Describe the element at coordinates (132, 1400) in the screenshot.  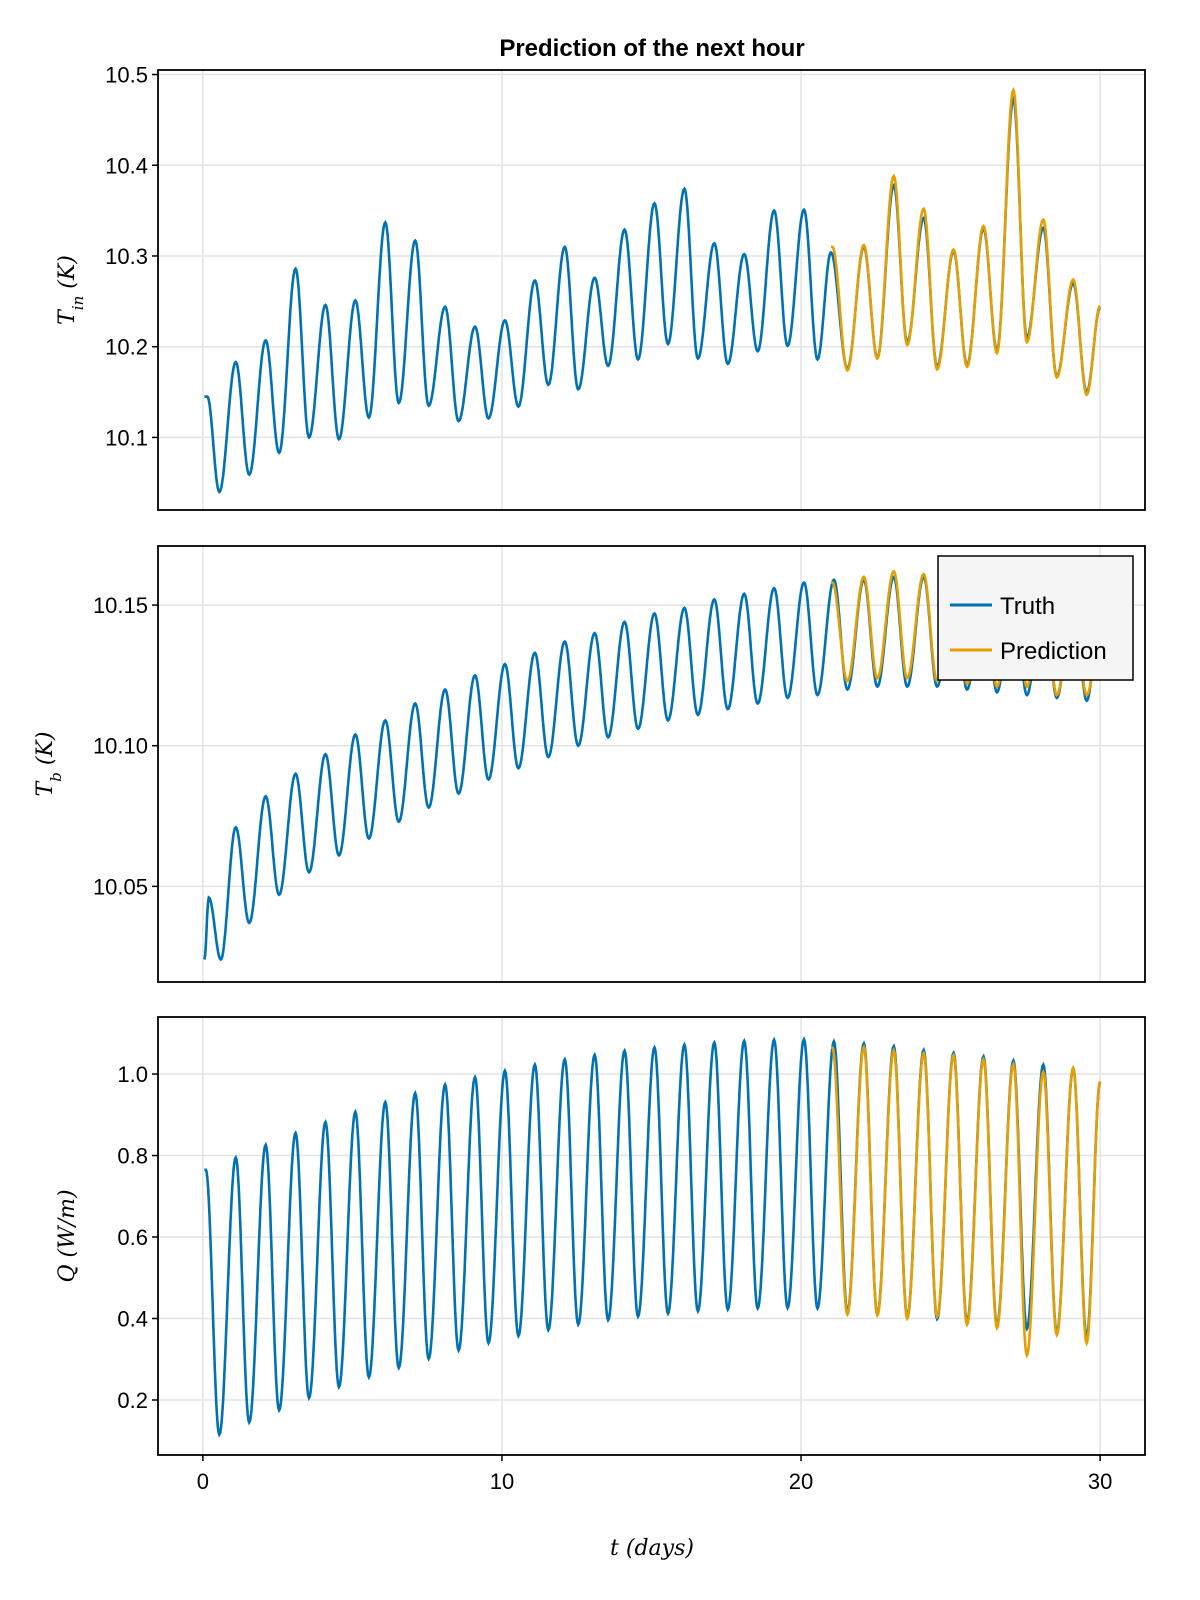
I see `y-tick-label: 0.2` at that location.